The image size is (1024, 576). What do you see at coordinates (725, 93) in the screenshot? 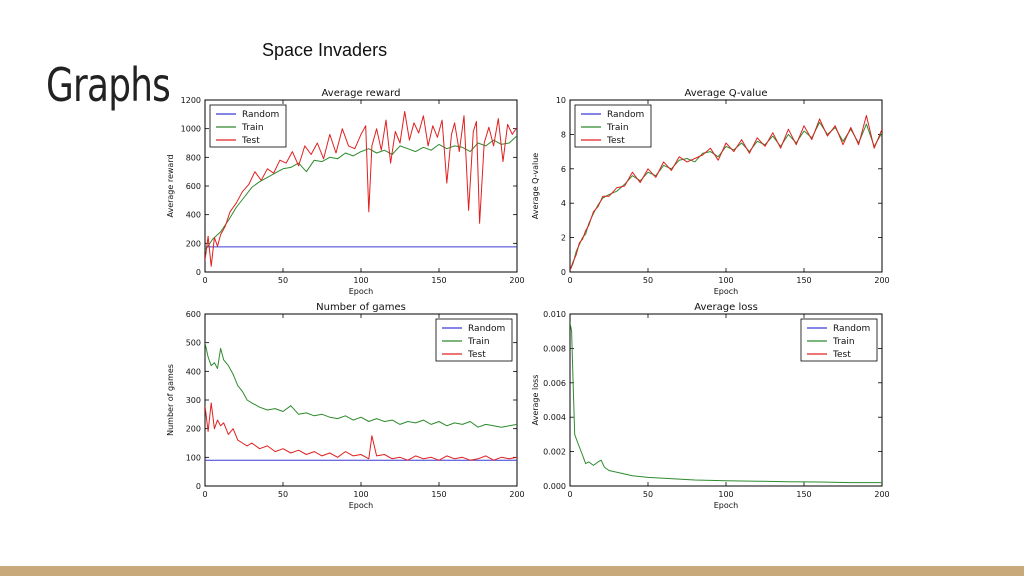
I see `average-q-value-title: Average Q-value` at bounding box center [725, 93].